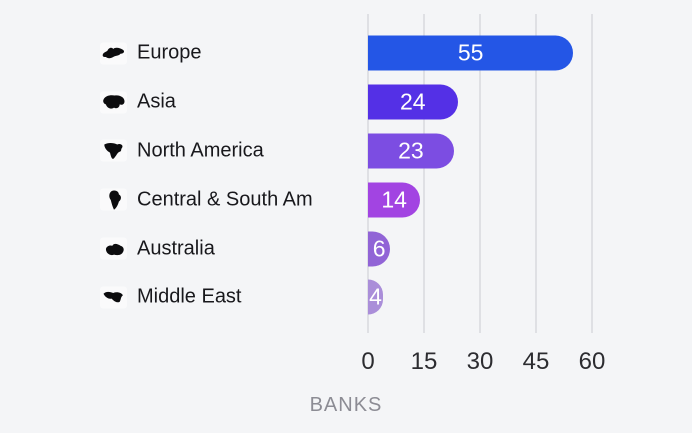 The image size is (692, 433). I want to click on australia-icon, so click(113, 248).